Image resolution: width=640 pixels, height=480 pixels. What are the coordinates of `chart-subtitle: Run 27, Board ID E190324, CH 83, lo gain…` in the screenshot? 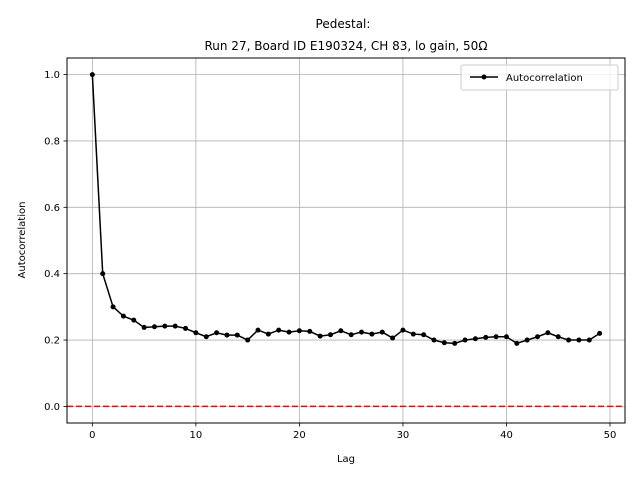 It's located at (345, 46).